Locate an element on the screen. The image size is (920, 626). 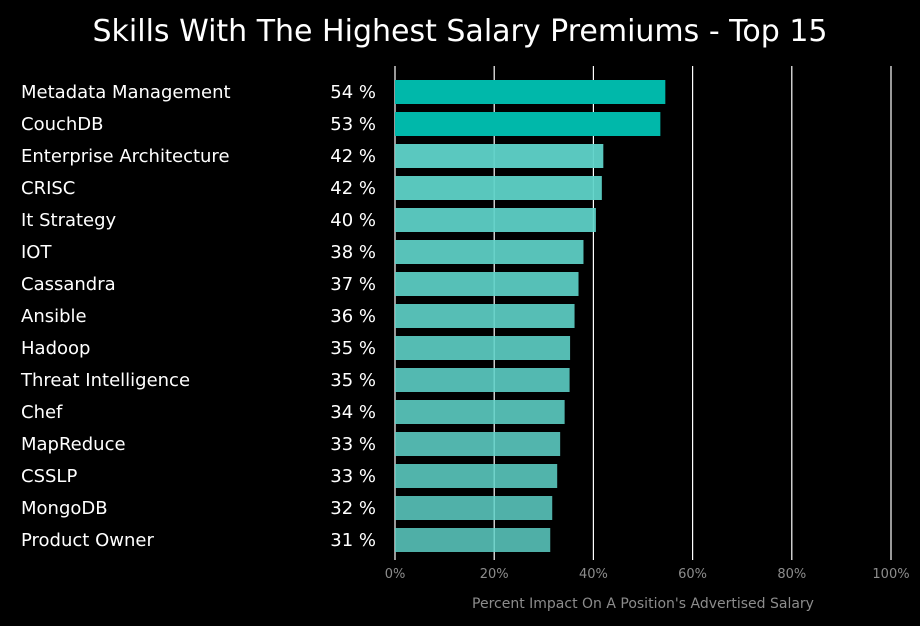
value-label: 36 % is located at coordinates (353, 316).